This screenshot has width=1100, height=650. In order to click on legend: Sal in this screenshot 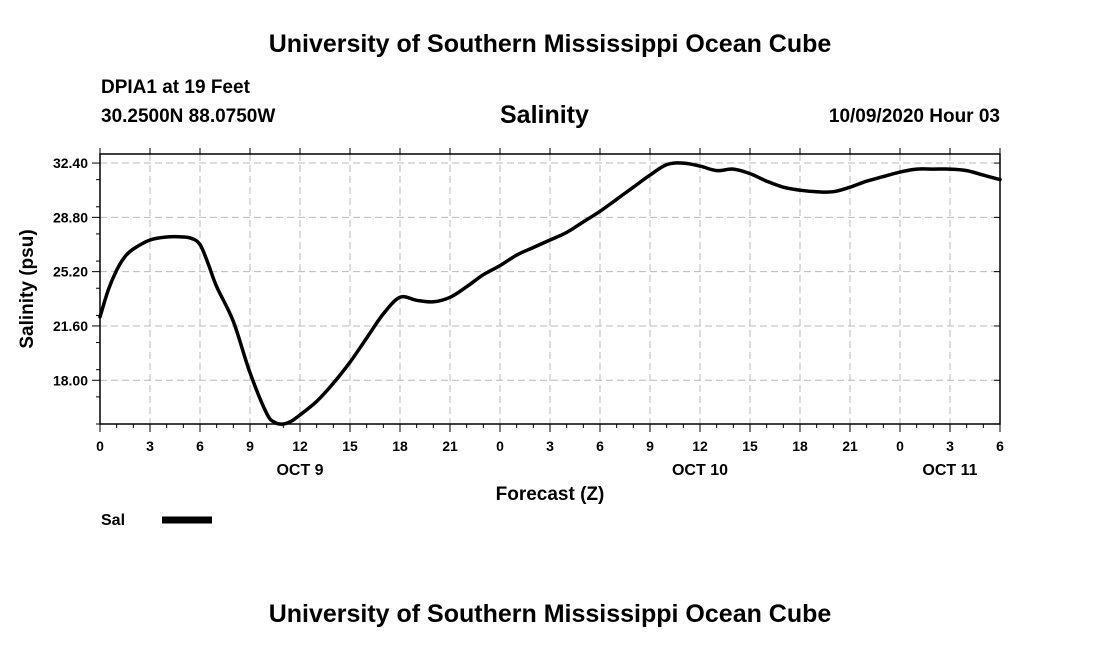, I will do `click(156, 520)`.